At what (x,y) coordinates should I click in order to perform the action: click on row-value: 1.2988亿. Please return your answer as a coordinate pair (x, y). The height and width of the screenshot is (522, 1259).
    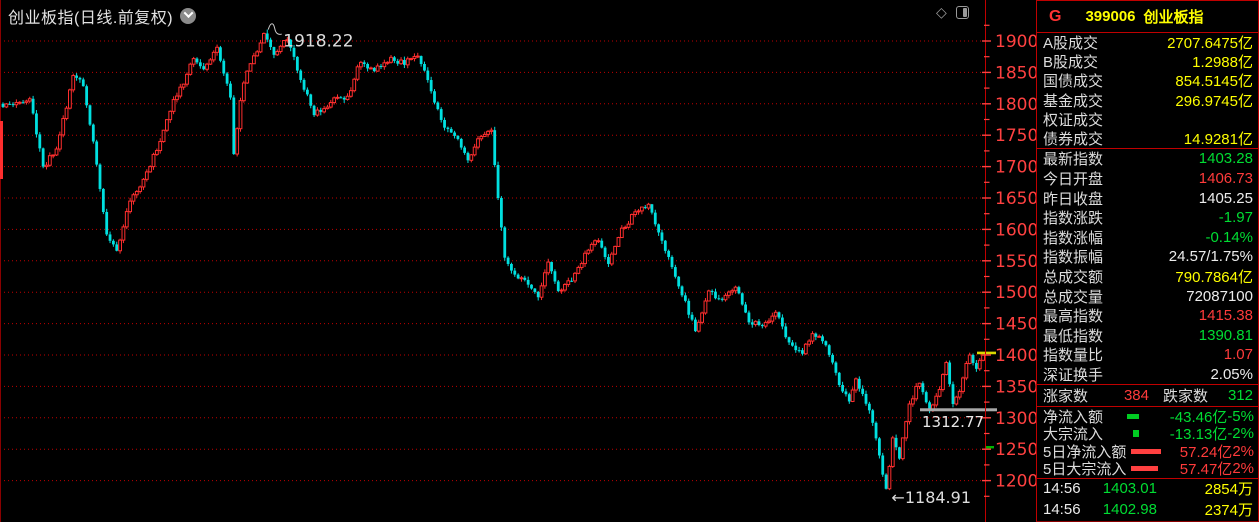
    Looking at the image, I should click on (1222, 63).